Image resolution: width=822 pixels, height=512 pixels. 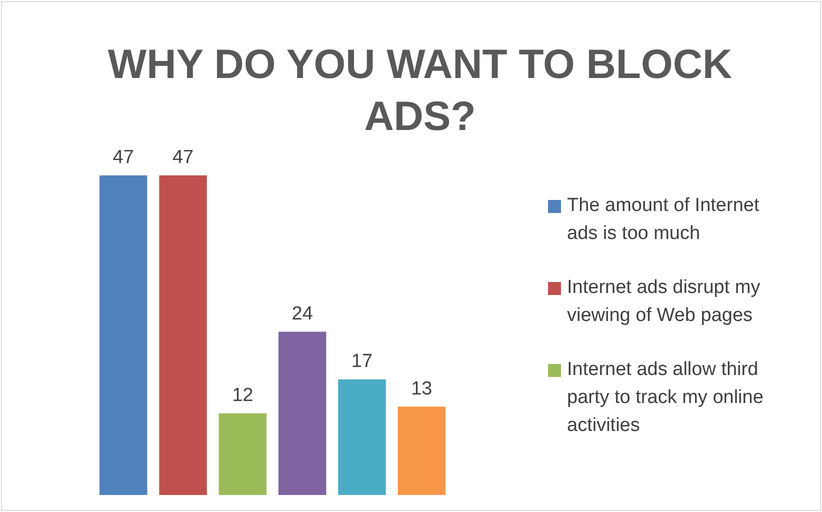 I want to click on legend-label: Internet ads allow third party to track my online activities, so click(x=665, y=398).